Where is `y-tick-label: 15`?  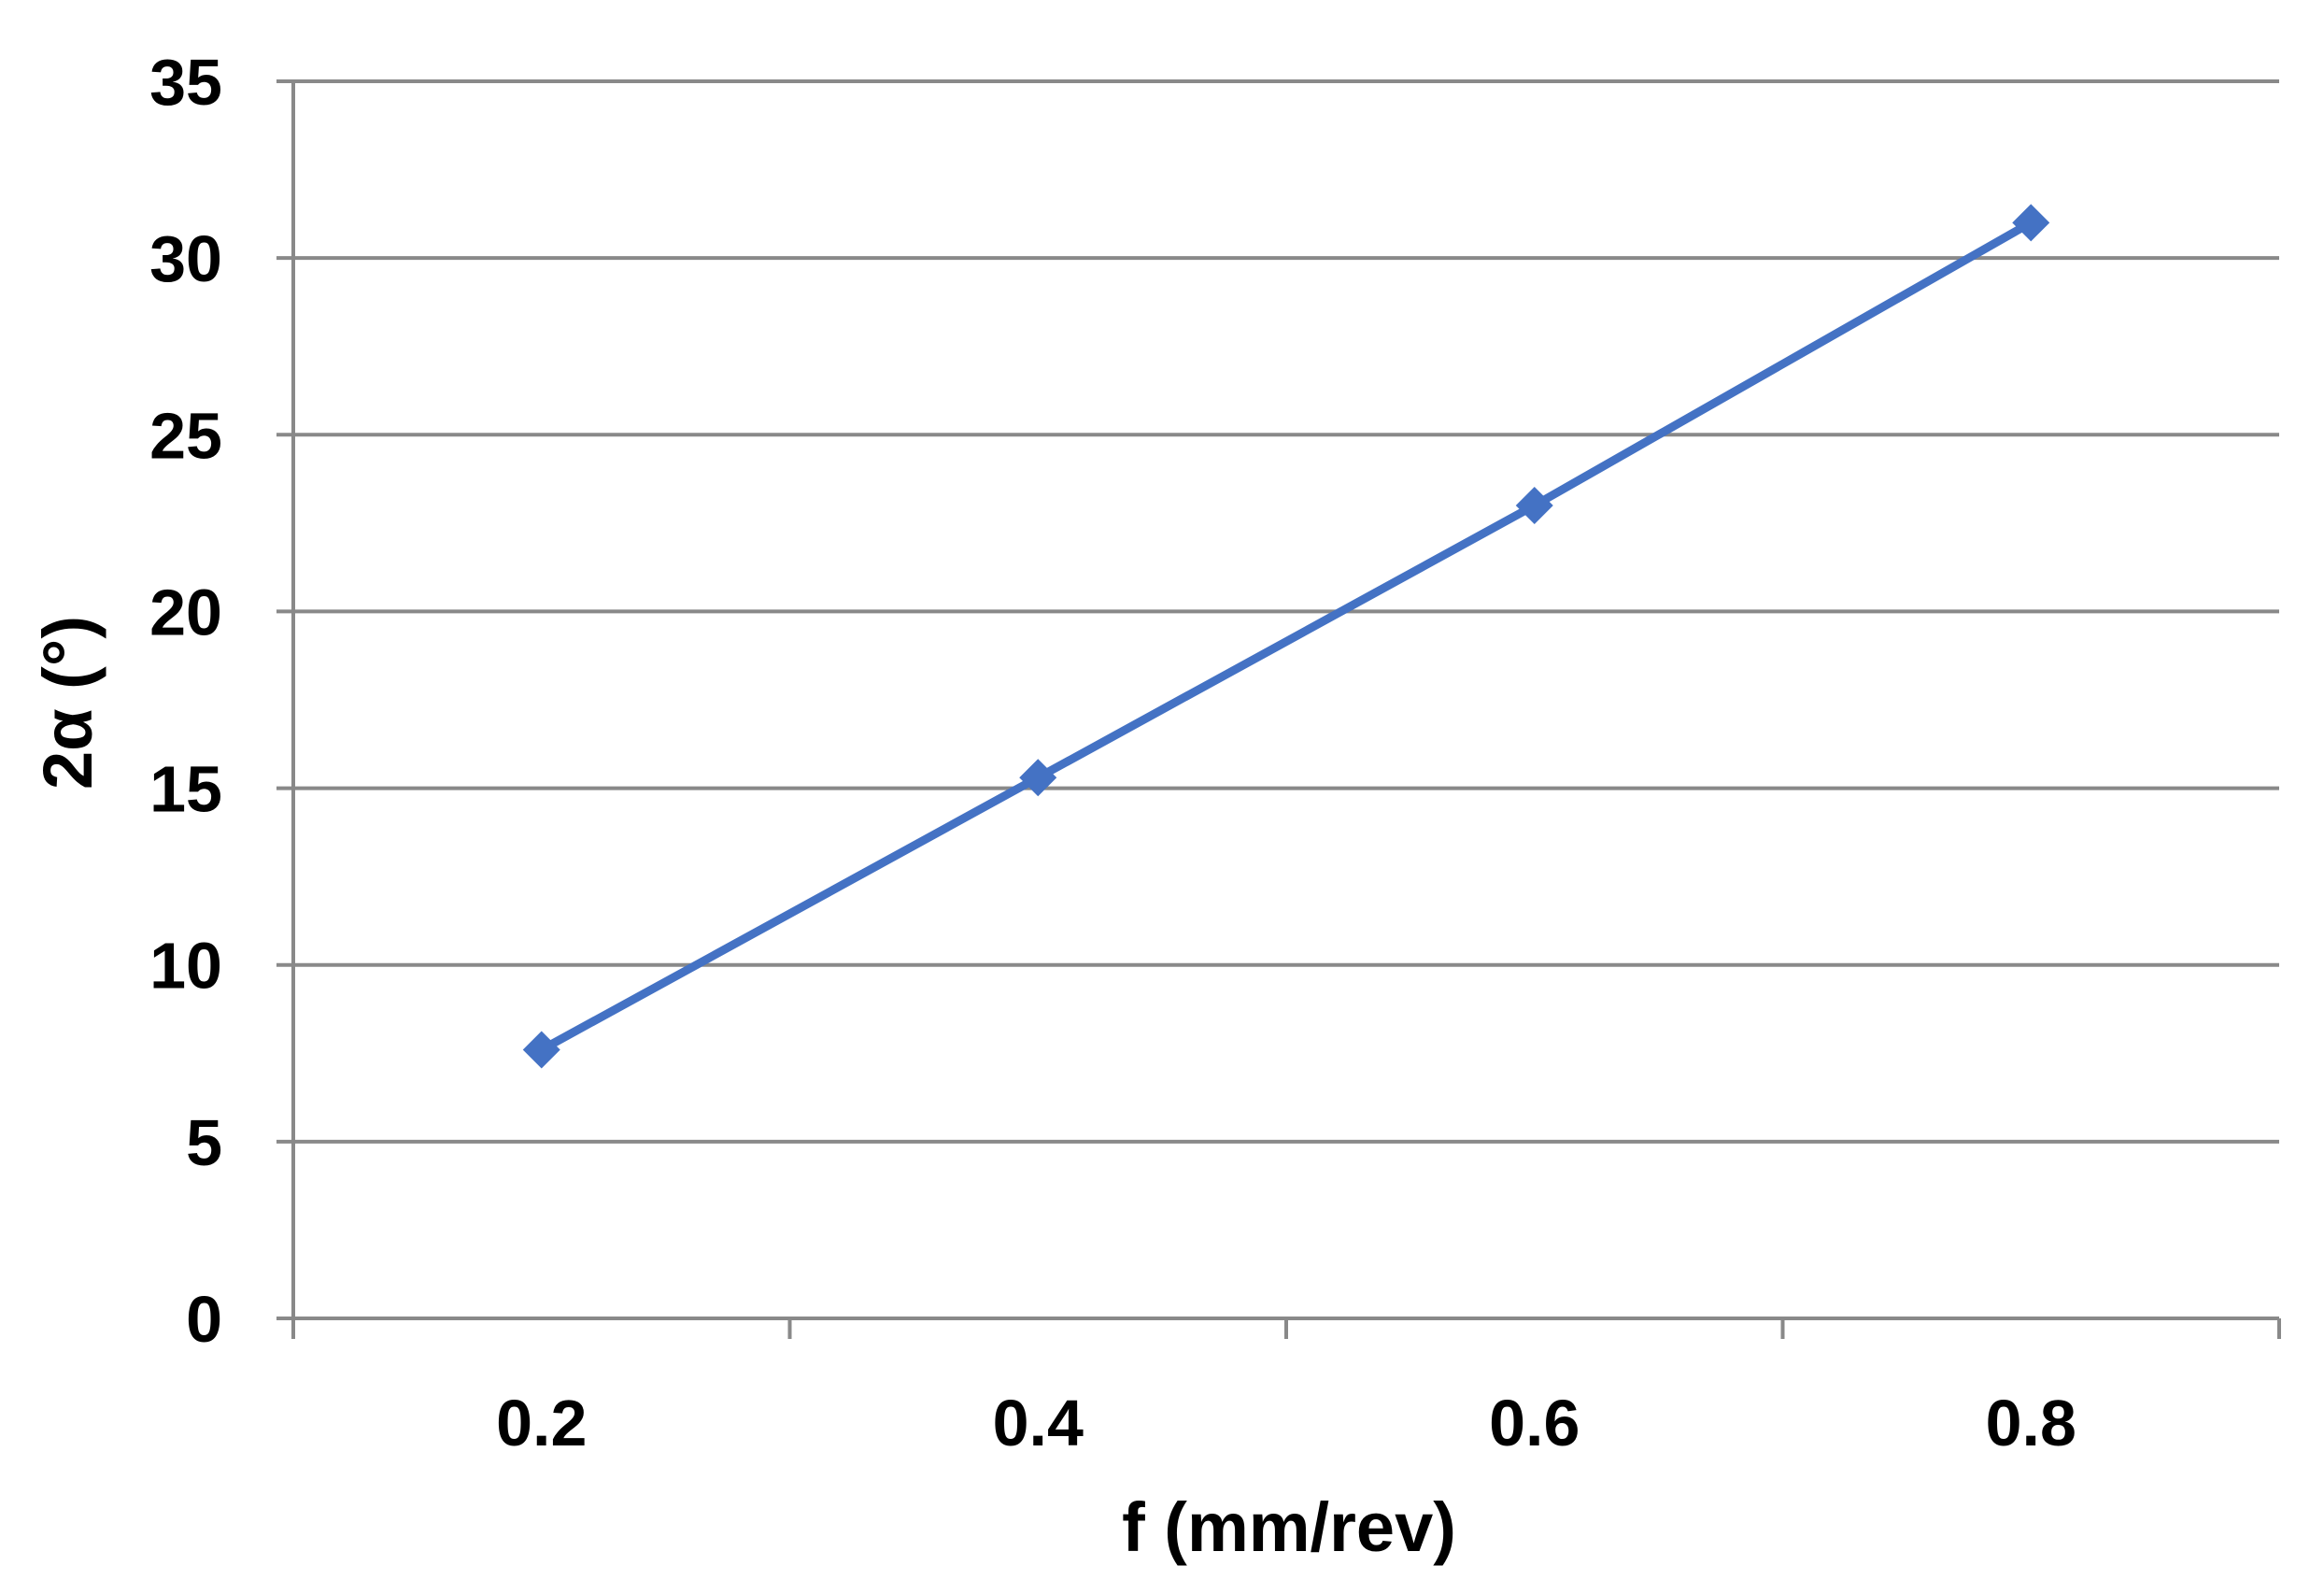
y-tick-label: 15 is located at coordinates (185, 789).